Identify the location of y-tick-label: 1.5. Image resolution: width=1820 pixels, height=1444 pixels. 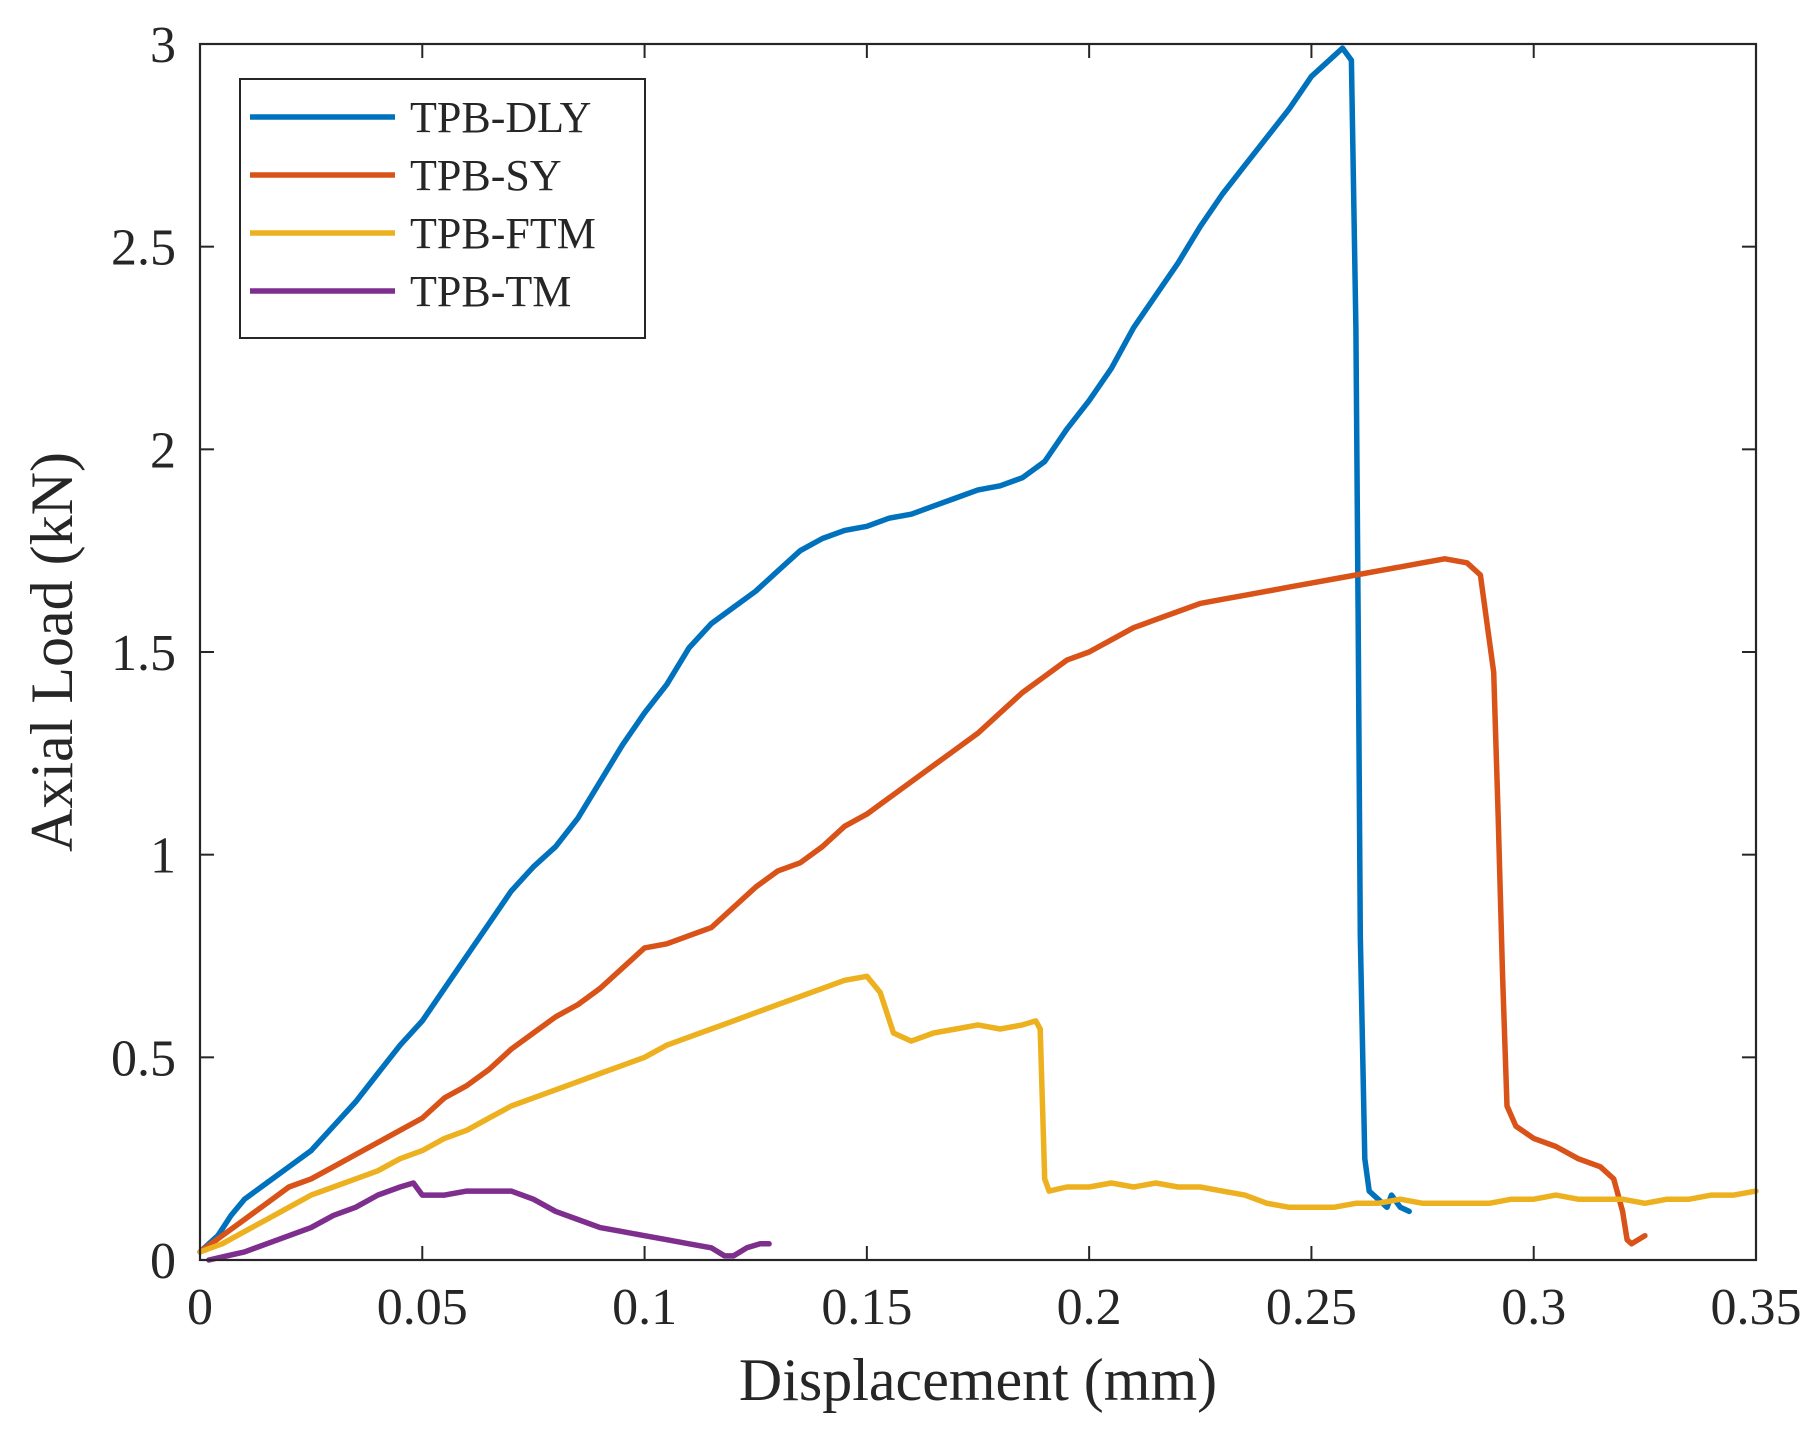
(143, 653).